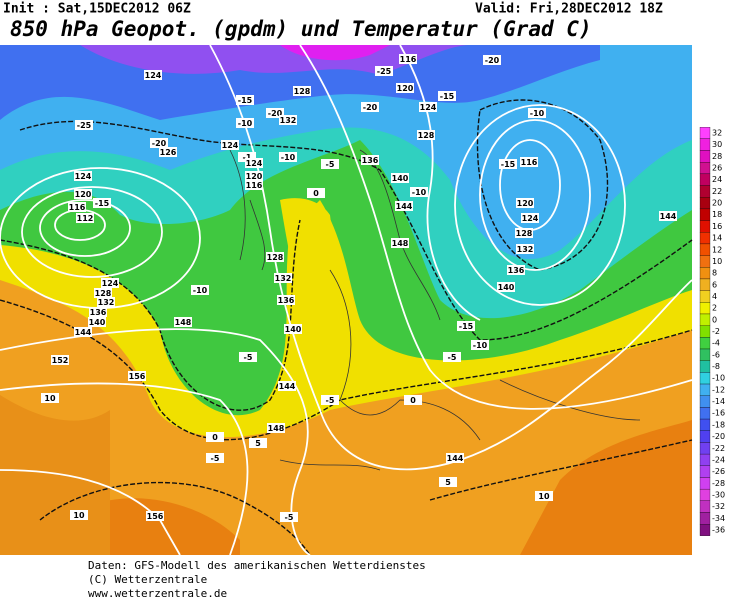  What do you see at coordinates (716, 354) in the screenshot?
I see `colorbar-label: -6` at bounding box center [716, 354].